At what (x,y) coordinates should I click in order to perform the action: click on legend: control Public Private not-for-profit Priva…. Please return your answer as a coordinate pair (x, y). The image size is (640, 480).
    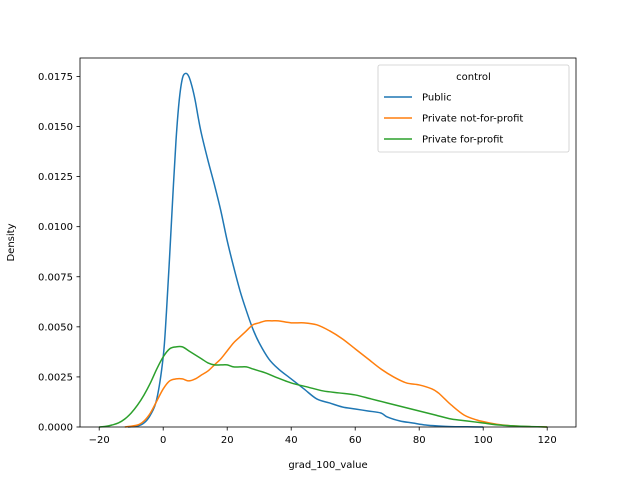
    Looking at the image, I should click on (473, 108).